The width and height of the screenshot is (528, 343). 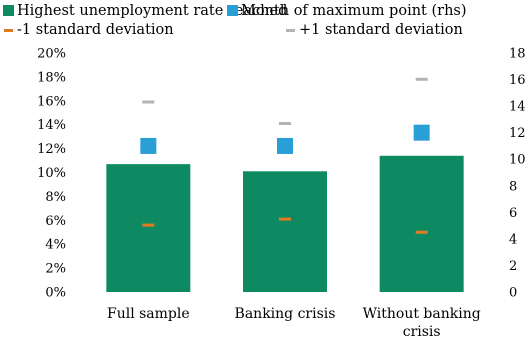 I want to click on right-axis: 0 2 4 6 8 10 12 14 16 18, so click(x=517, y=174).